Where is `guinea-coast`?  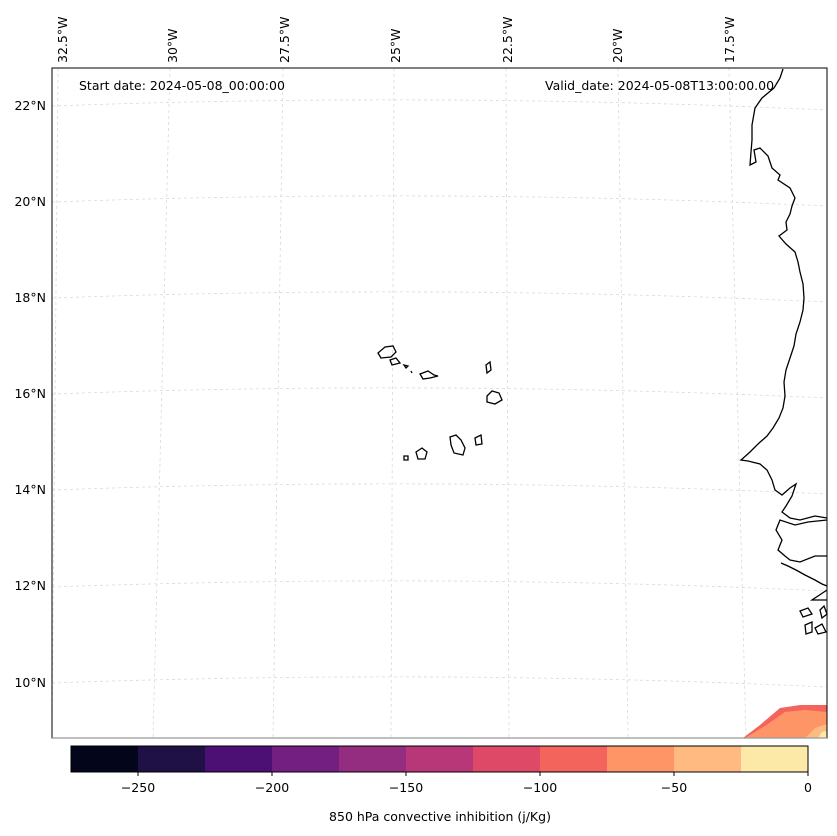 guinea-coast is located at coordinates (813, 612).